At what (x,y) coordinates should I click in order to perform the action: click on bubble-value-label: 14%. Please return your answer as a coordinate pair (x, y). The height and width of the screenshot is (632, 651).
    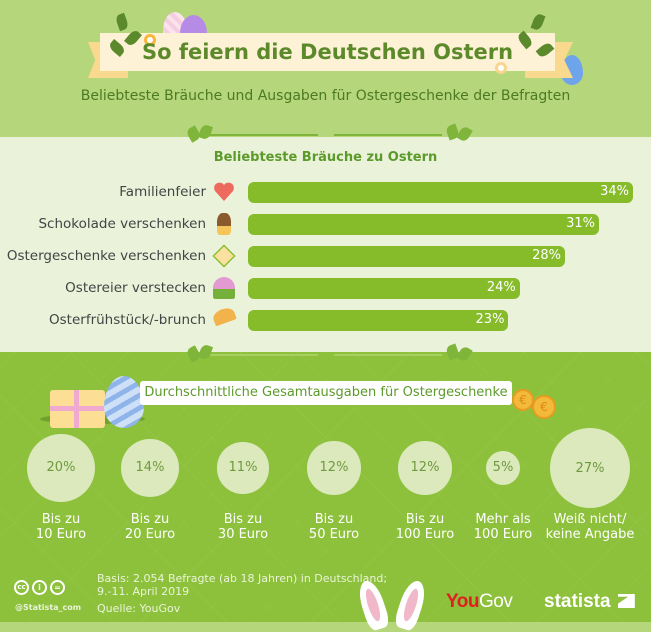
    Looking at the image, I should click on (150, 468).